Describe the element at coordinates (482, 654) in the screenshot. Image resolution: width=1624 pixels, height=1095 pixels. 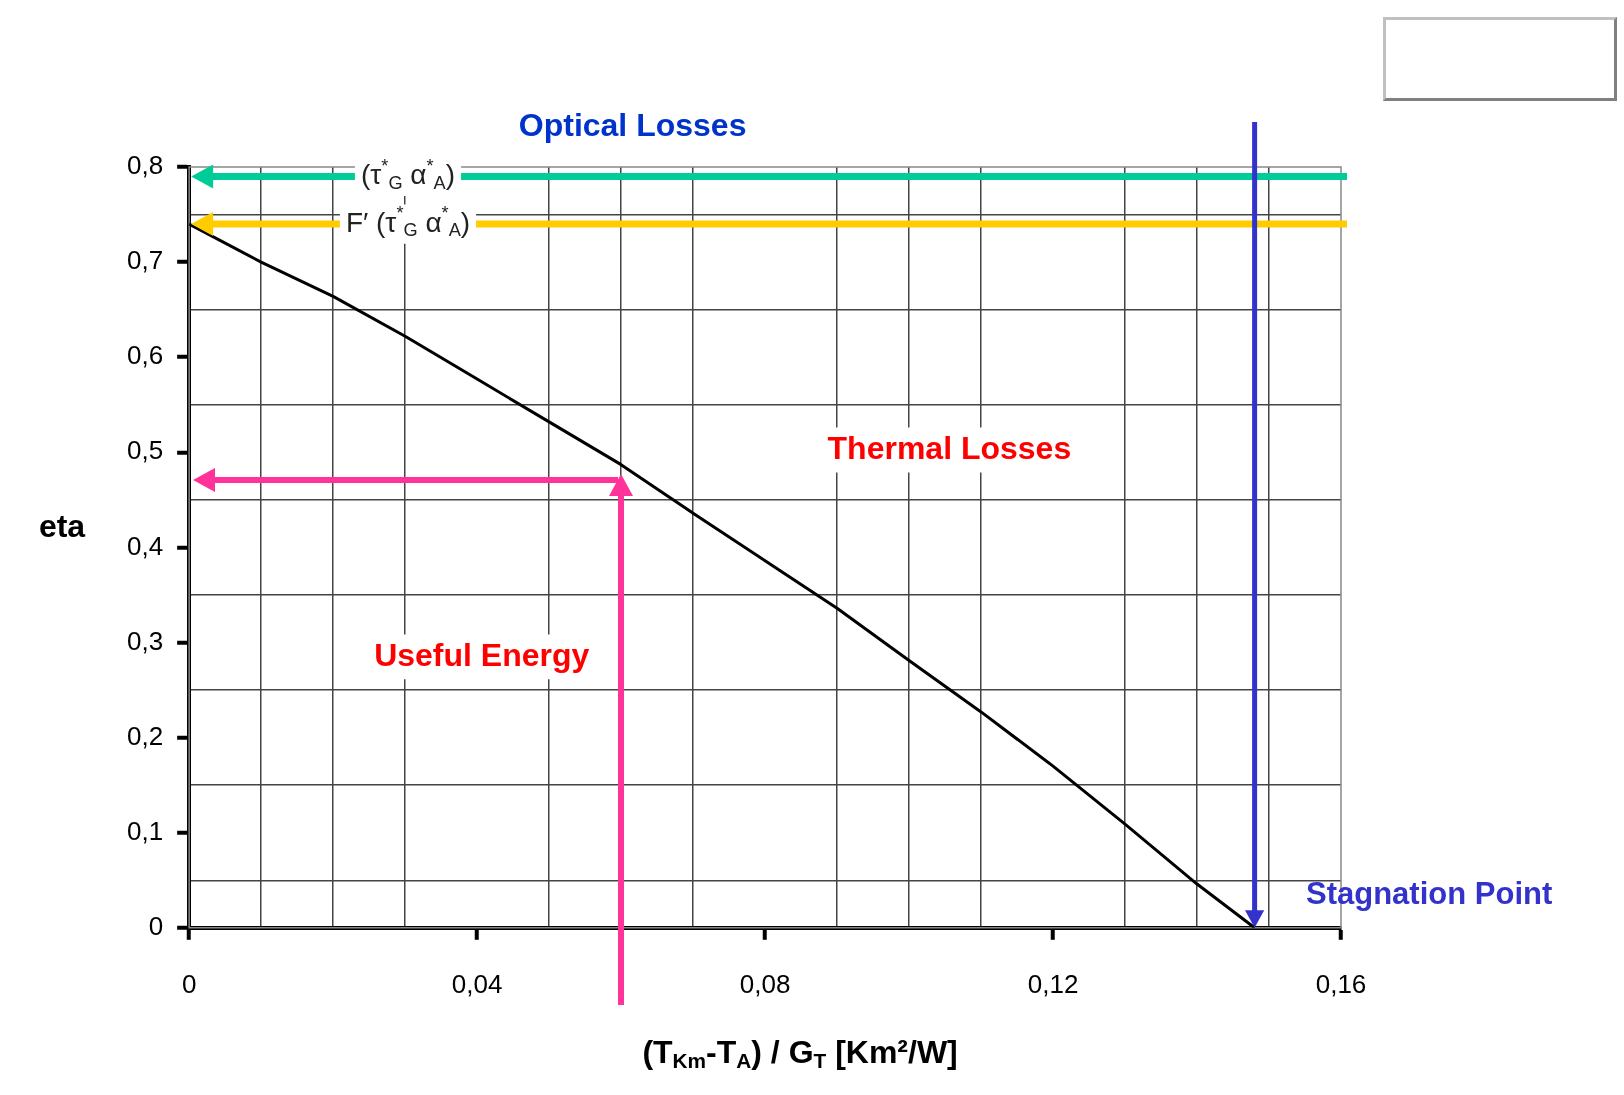
I see `annotation: Useful Energy` at that location.